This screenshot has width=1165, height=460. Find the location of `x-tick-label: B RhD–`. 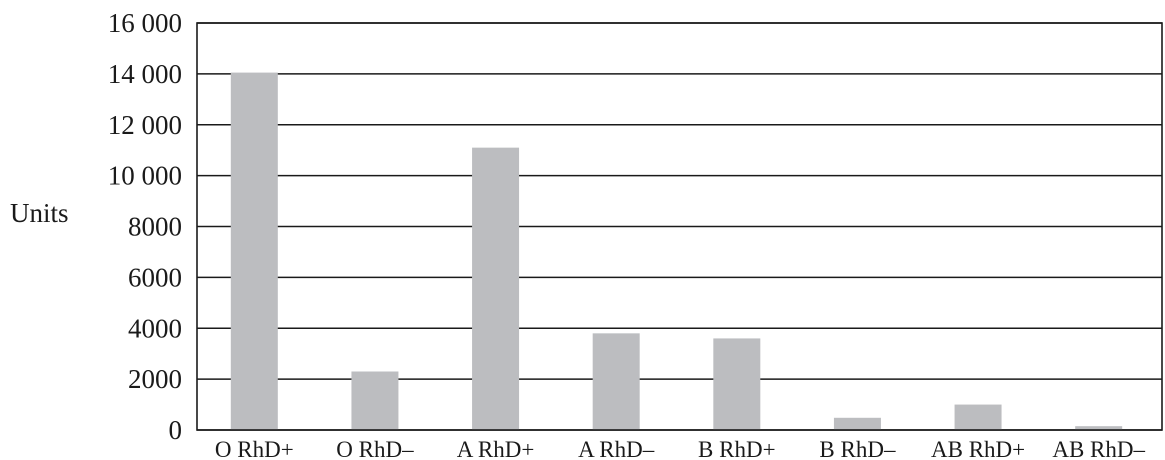

x-tick-label: B RhD– is located at coordinates (857, 448).